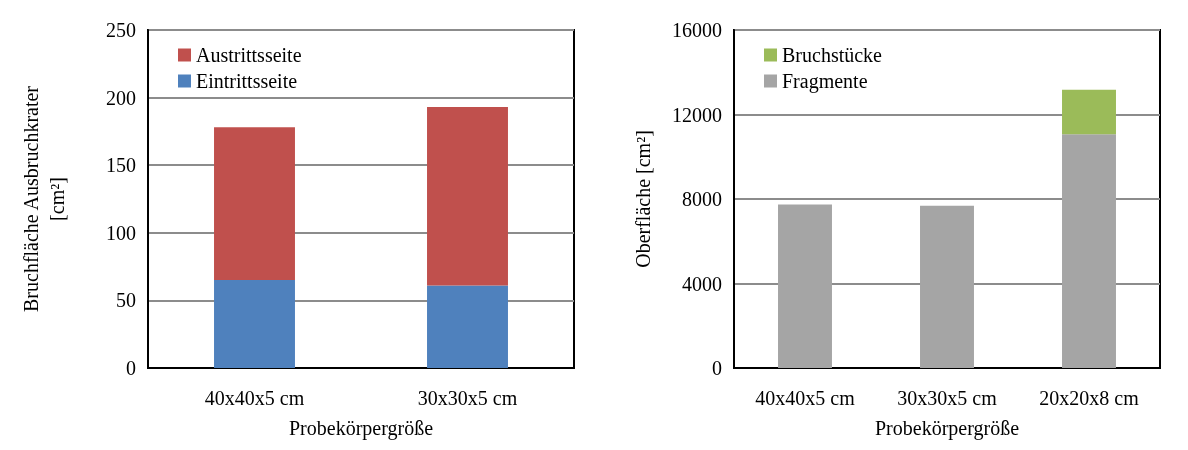 The height and width of the screenshot is (450, 1188). I want to click on legend-label: Eintrittsseite, so click(247, 81).